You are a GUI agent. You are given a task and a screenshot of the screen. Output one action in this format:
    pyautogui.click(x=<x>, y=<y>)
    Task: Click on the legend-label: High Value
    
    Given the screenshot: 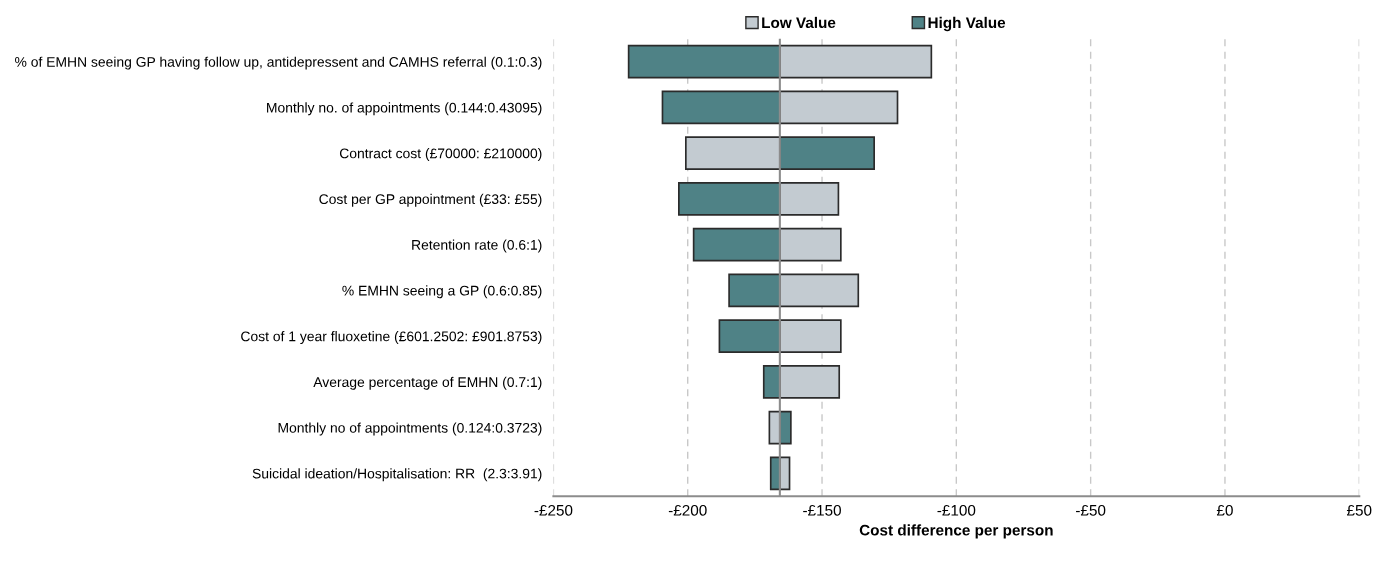 What is the action you would take?
    pyautogui.click(x=967, y=24)
    